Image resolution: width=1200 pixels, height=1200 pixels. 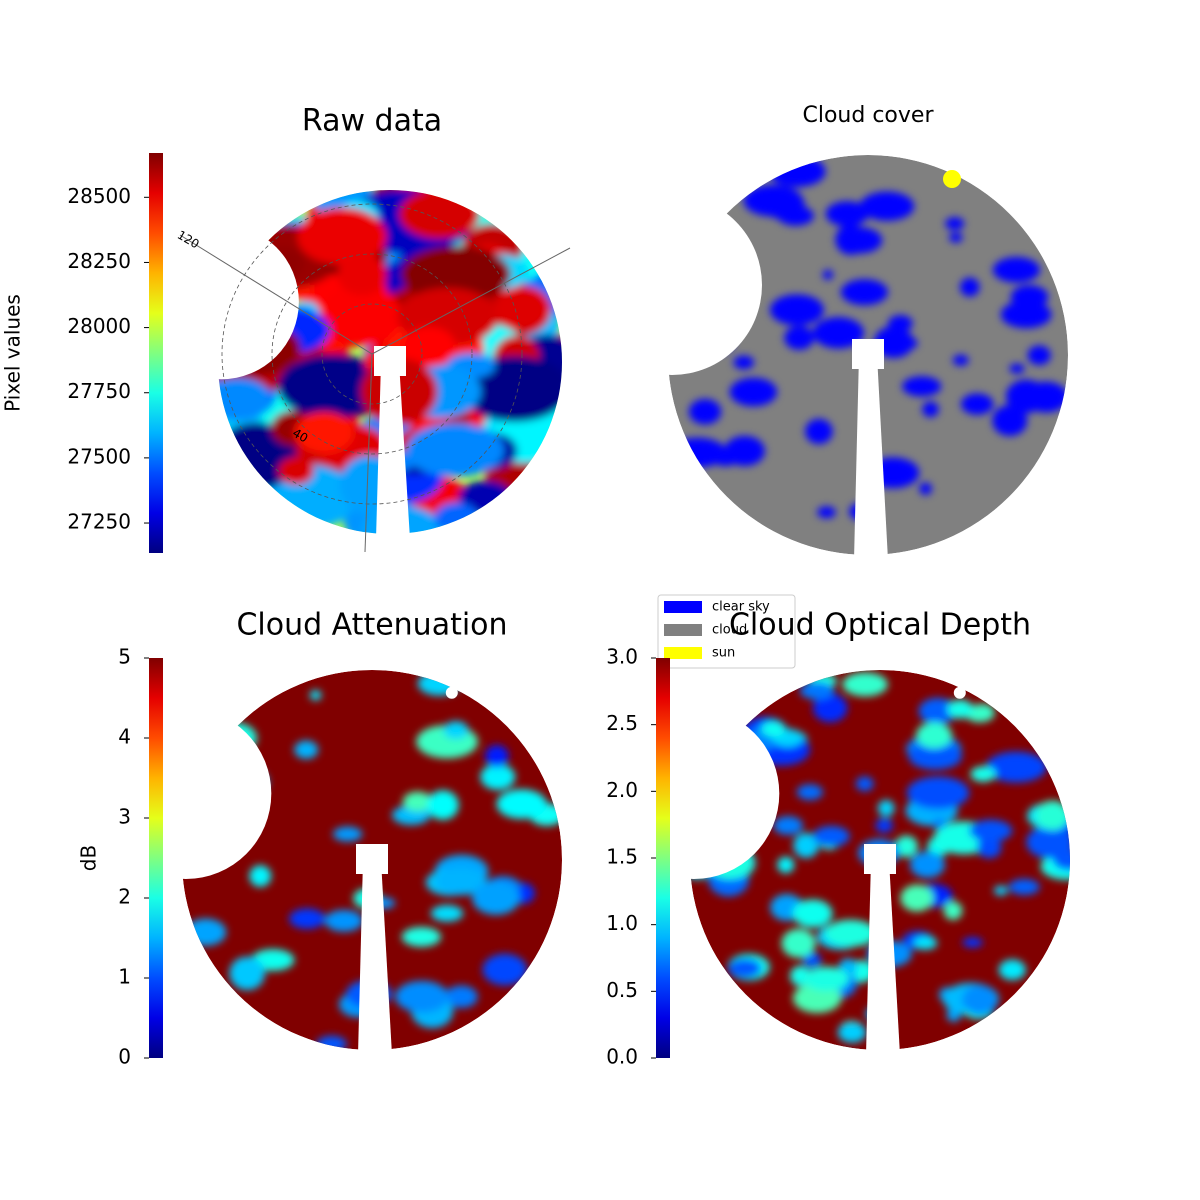 What do you see at coordinates (371, 625) in the screenshot?
I see `chart-title: Cloud Attenuation` at bounding box center [371, 625].